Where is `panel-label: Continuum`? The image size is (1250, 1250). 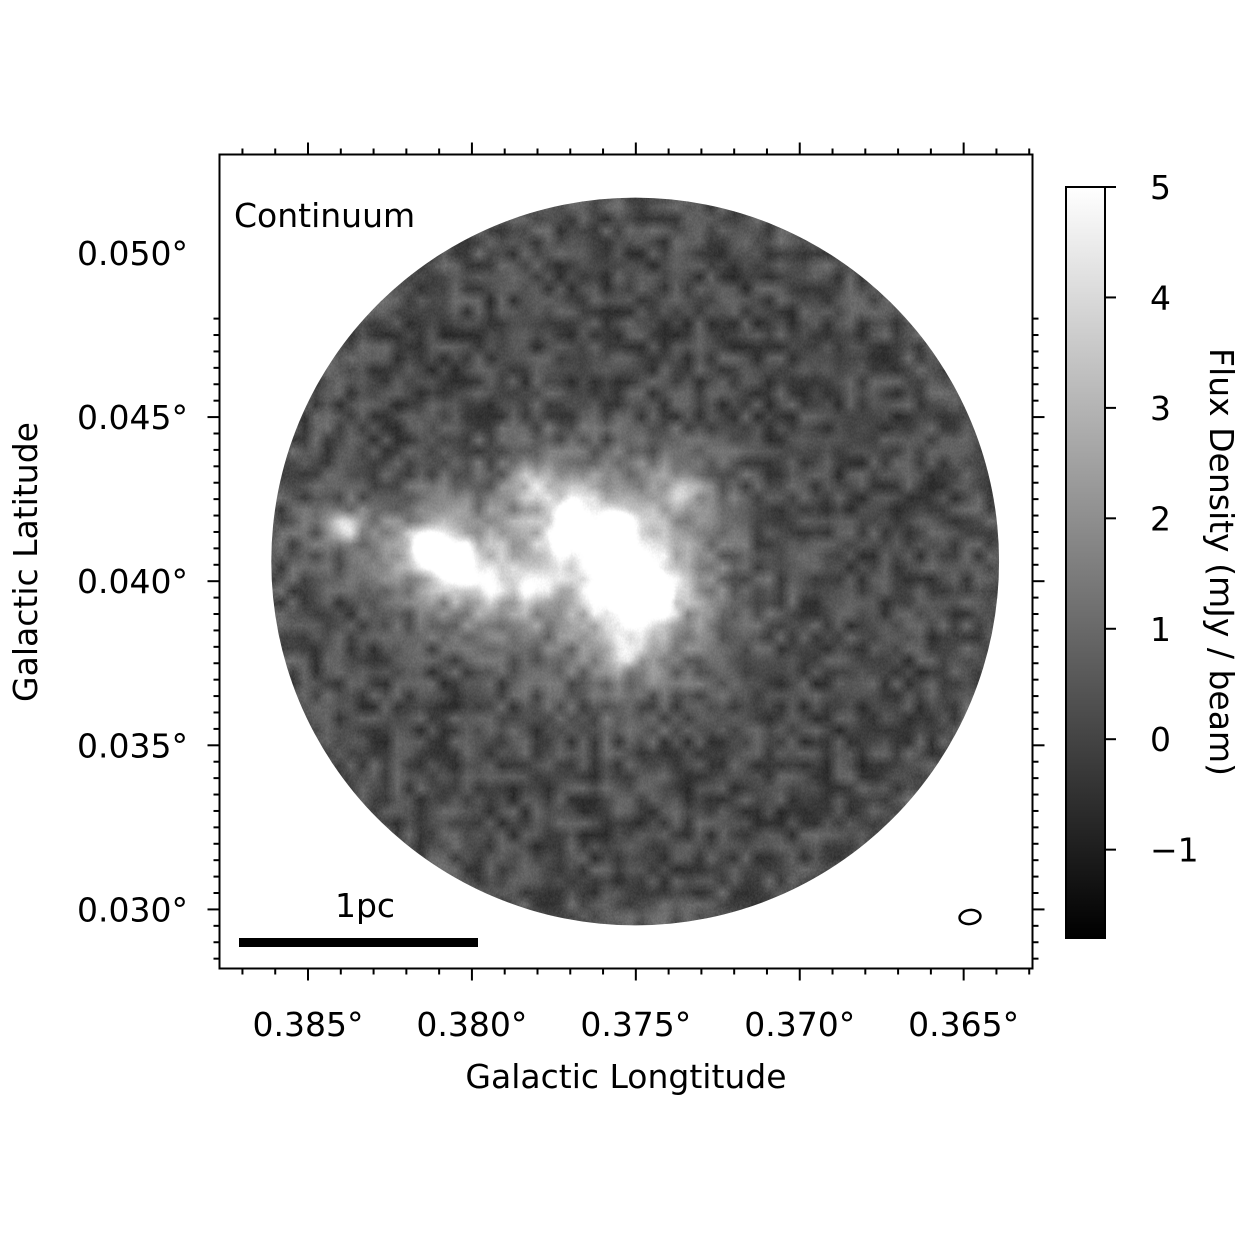 panel-label: Continuum is located at coordinates (324, 215).